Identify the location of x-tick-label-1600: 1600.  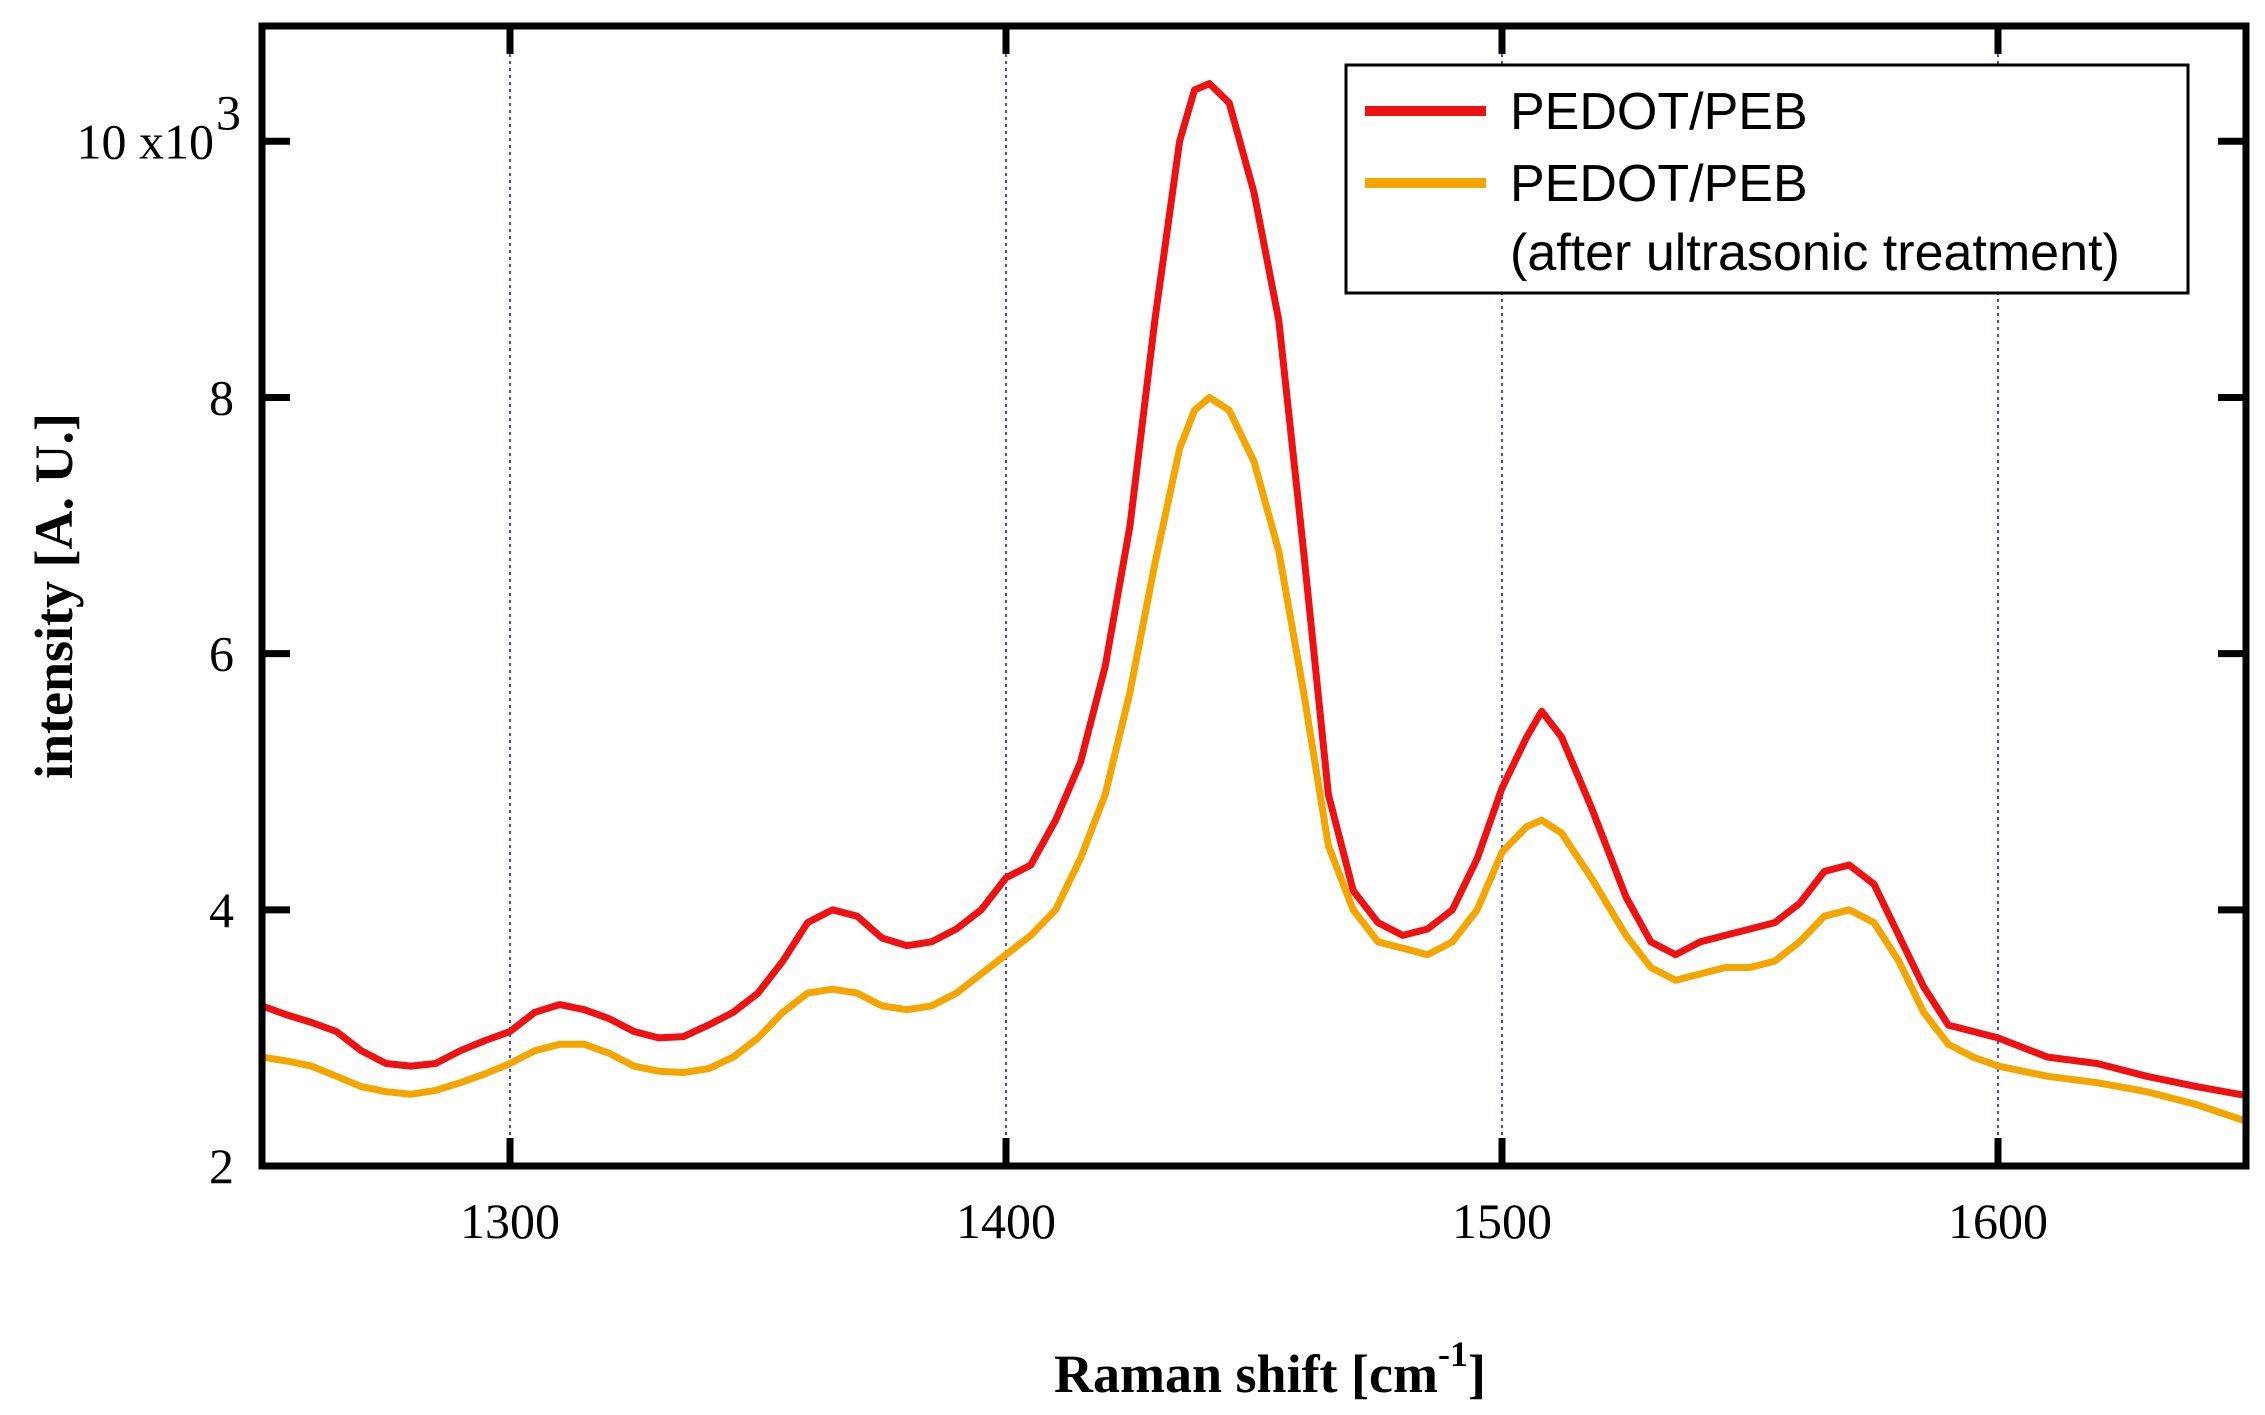
(1998, 1221).